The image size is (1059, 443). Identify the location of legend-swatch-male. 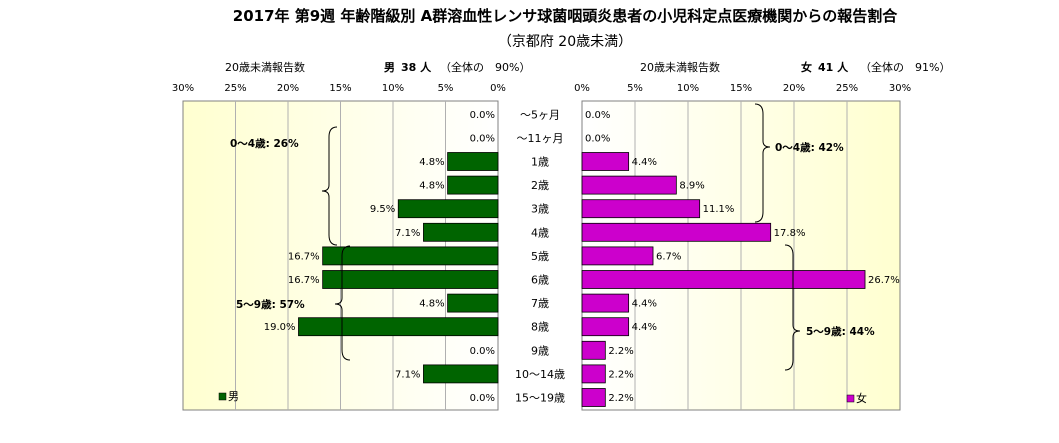
(222, 396).